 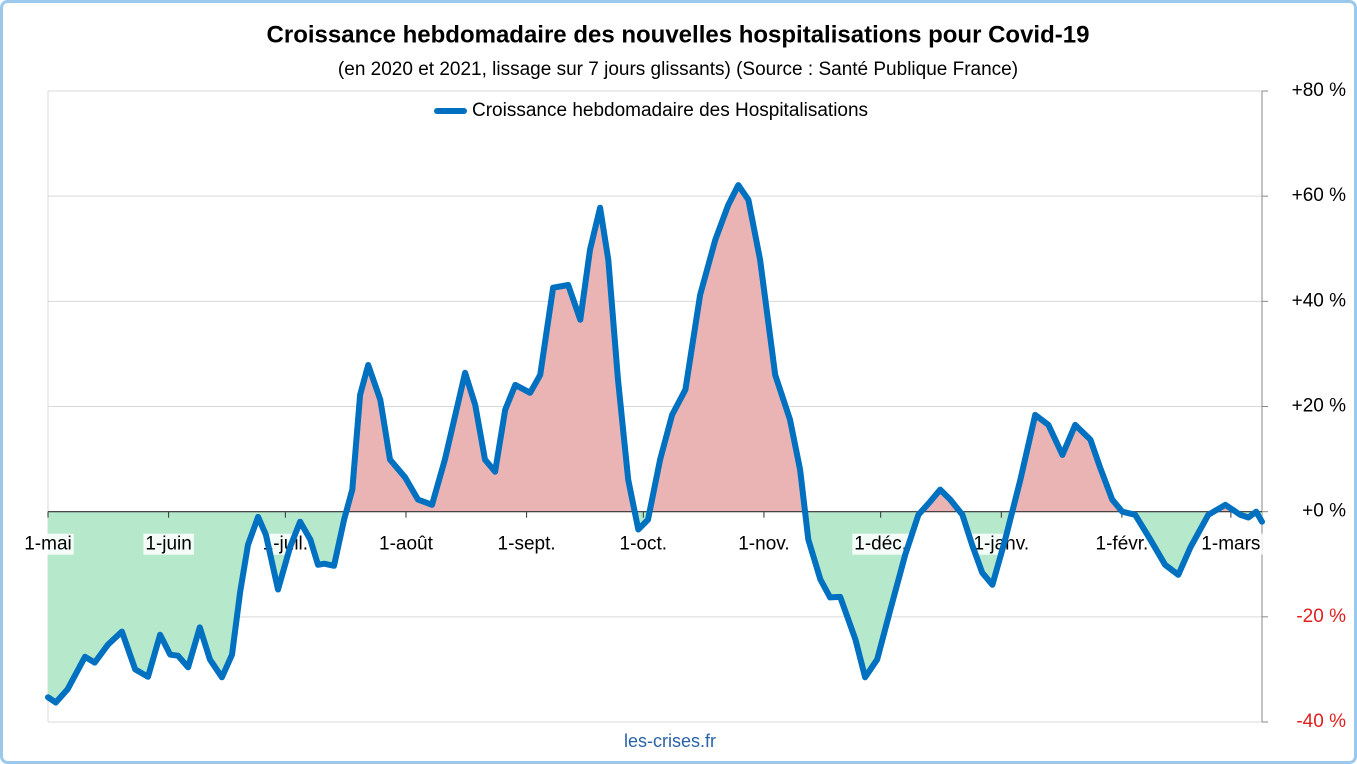 What do you see at coordinates (1324, 511) in the screenshot?
I see `y-tick-label: +0 %` at bounding box center [1324, 511].